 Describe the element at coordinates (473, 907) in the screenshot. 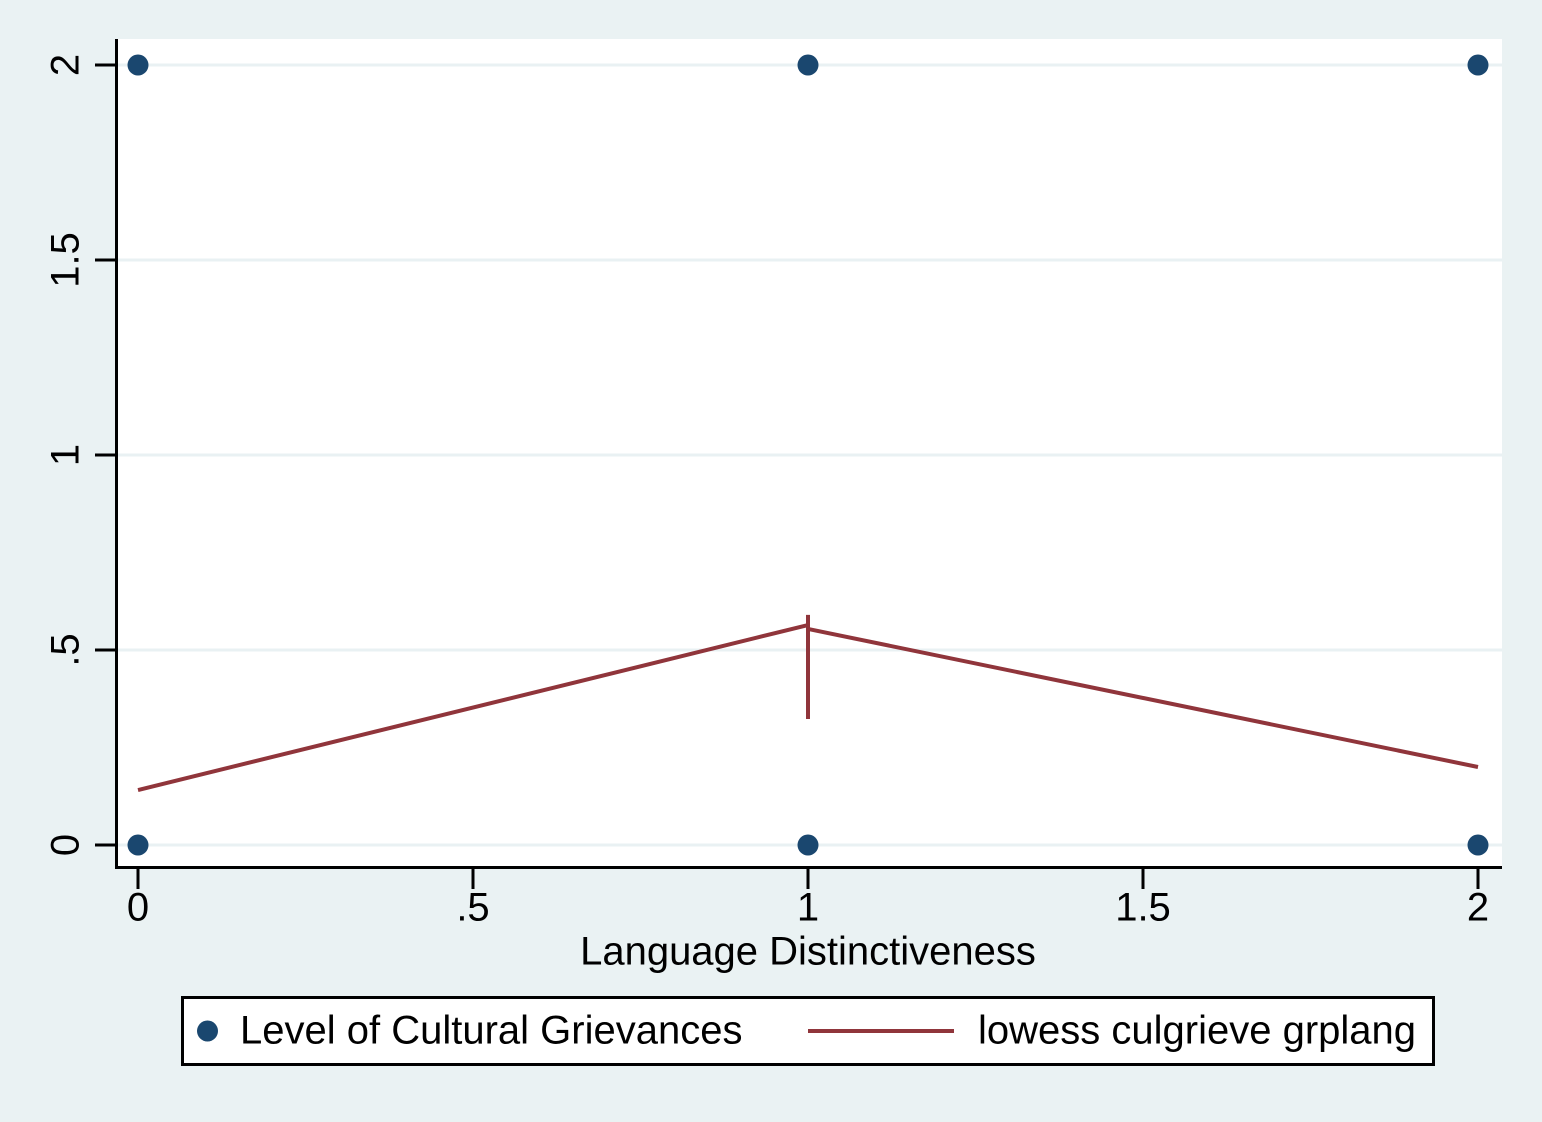

I see `x-tick-label: .5` at that location.